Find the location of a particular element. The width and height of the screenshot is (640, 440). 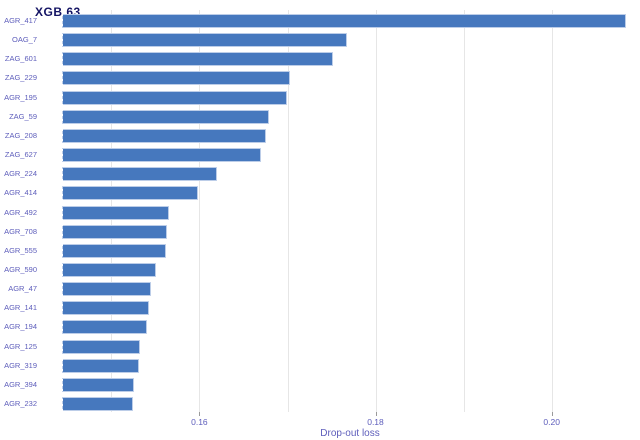

category-label: AGR_414 is located at coordinates (20, 193).